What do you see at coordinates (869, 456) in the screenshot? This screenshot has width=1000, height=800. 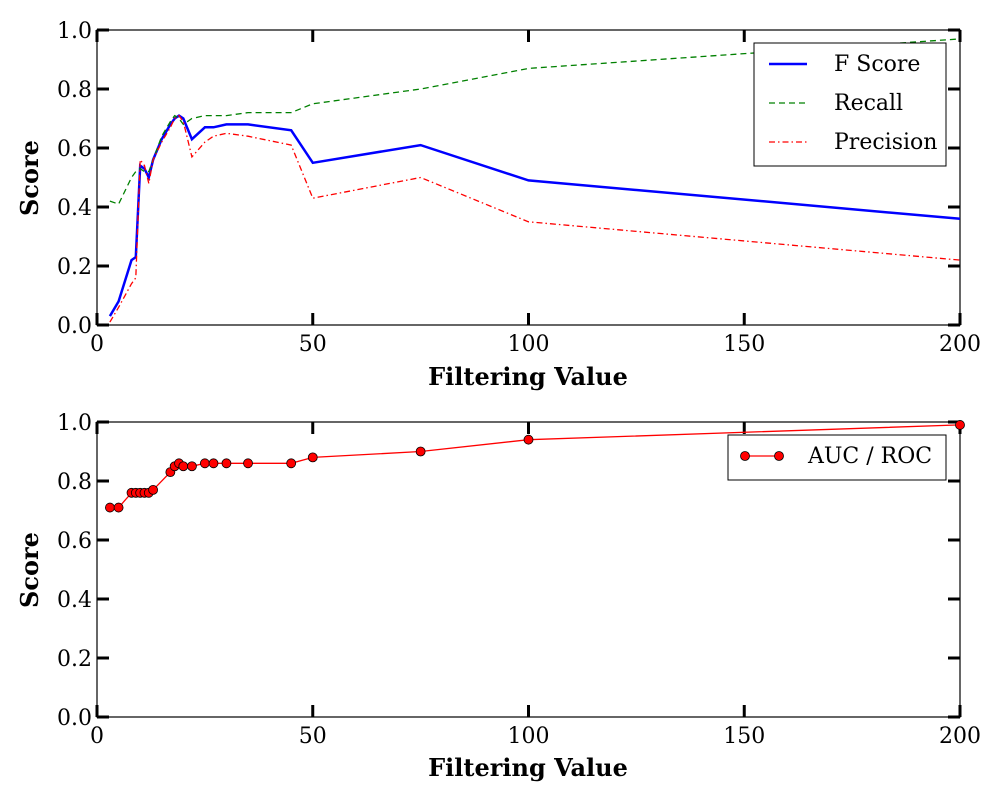 I see `legend-label: AUC / ROC` at bounding box center [869, 456].